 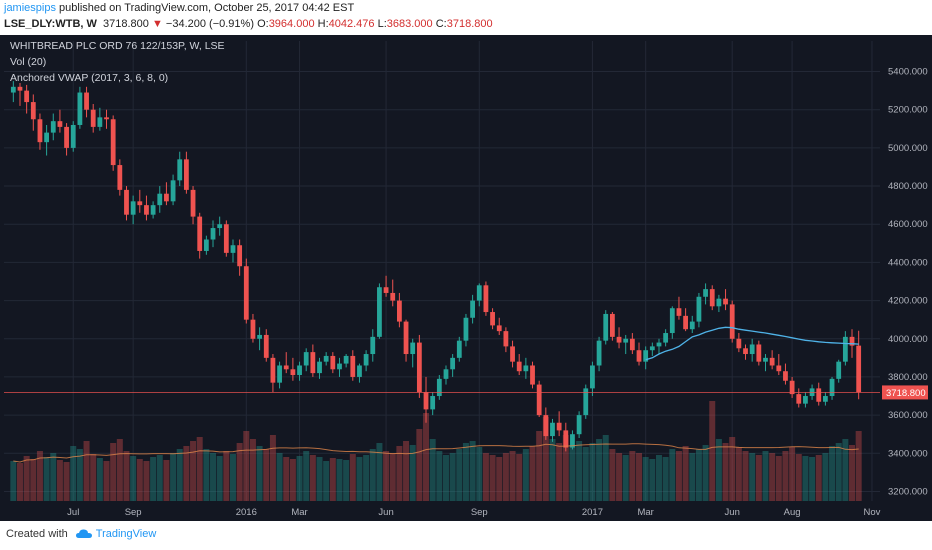 I want to click on x-tick-label: Jun, so click(x=385, y=512).